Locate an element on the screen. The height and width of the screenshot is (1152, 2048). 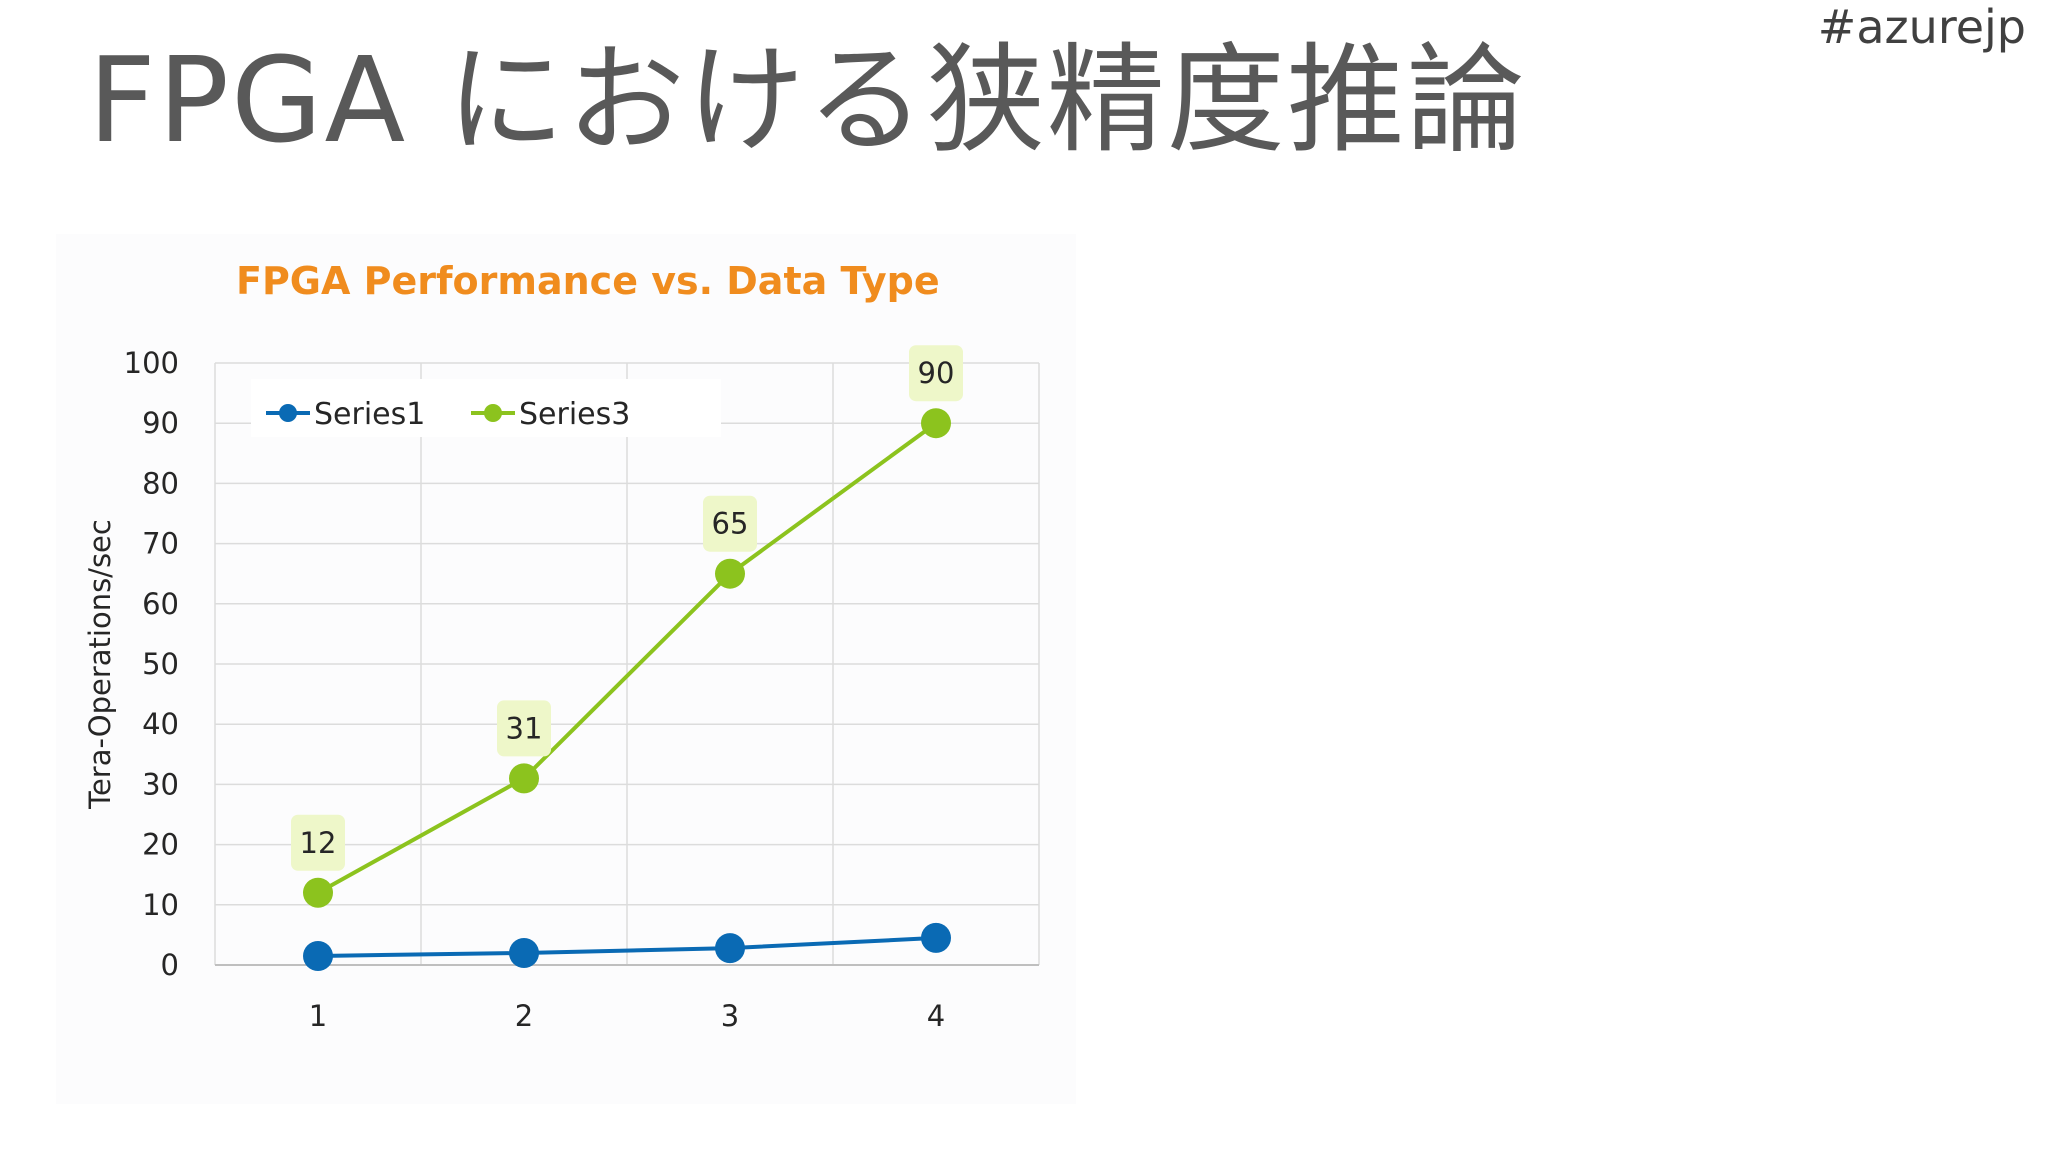
y-axis-ticks: 0 10 20 30 40 50 60 70 80 90 100 is located at coordinates (151, 664).